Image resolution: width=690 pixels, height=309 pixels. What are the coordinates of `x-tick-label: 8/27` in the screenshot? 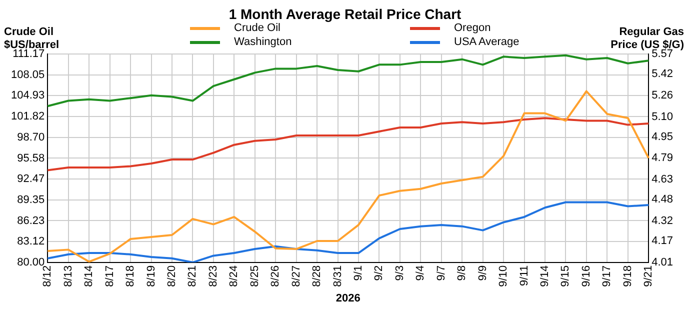 It's located at (296, 276).